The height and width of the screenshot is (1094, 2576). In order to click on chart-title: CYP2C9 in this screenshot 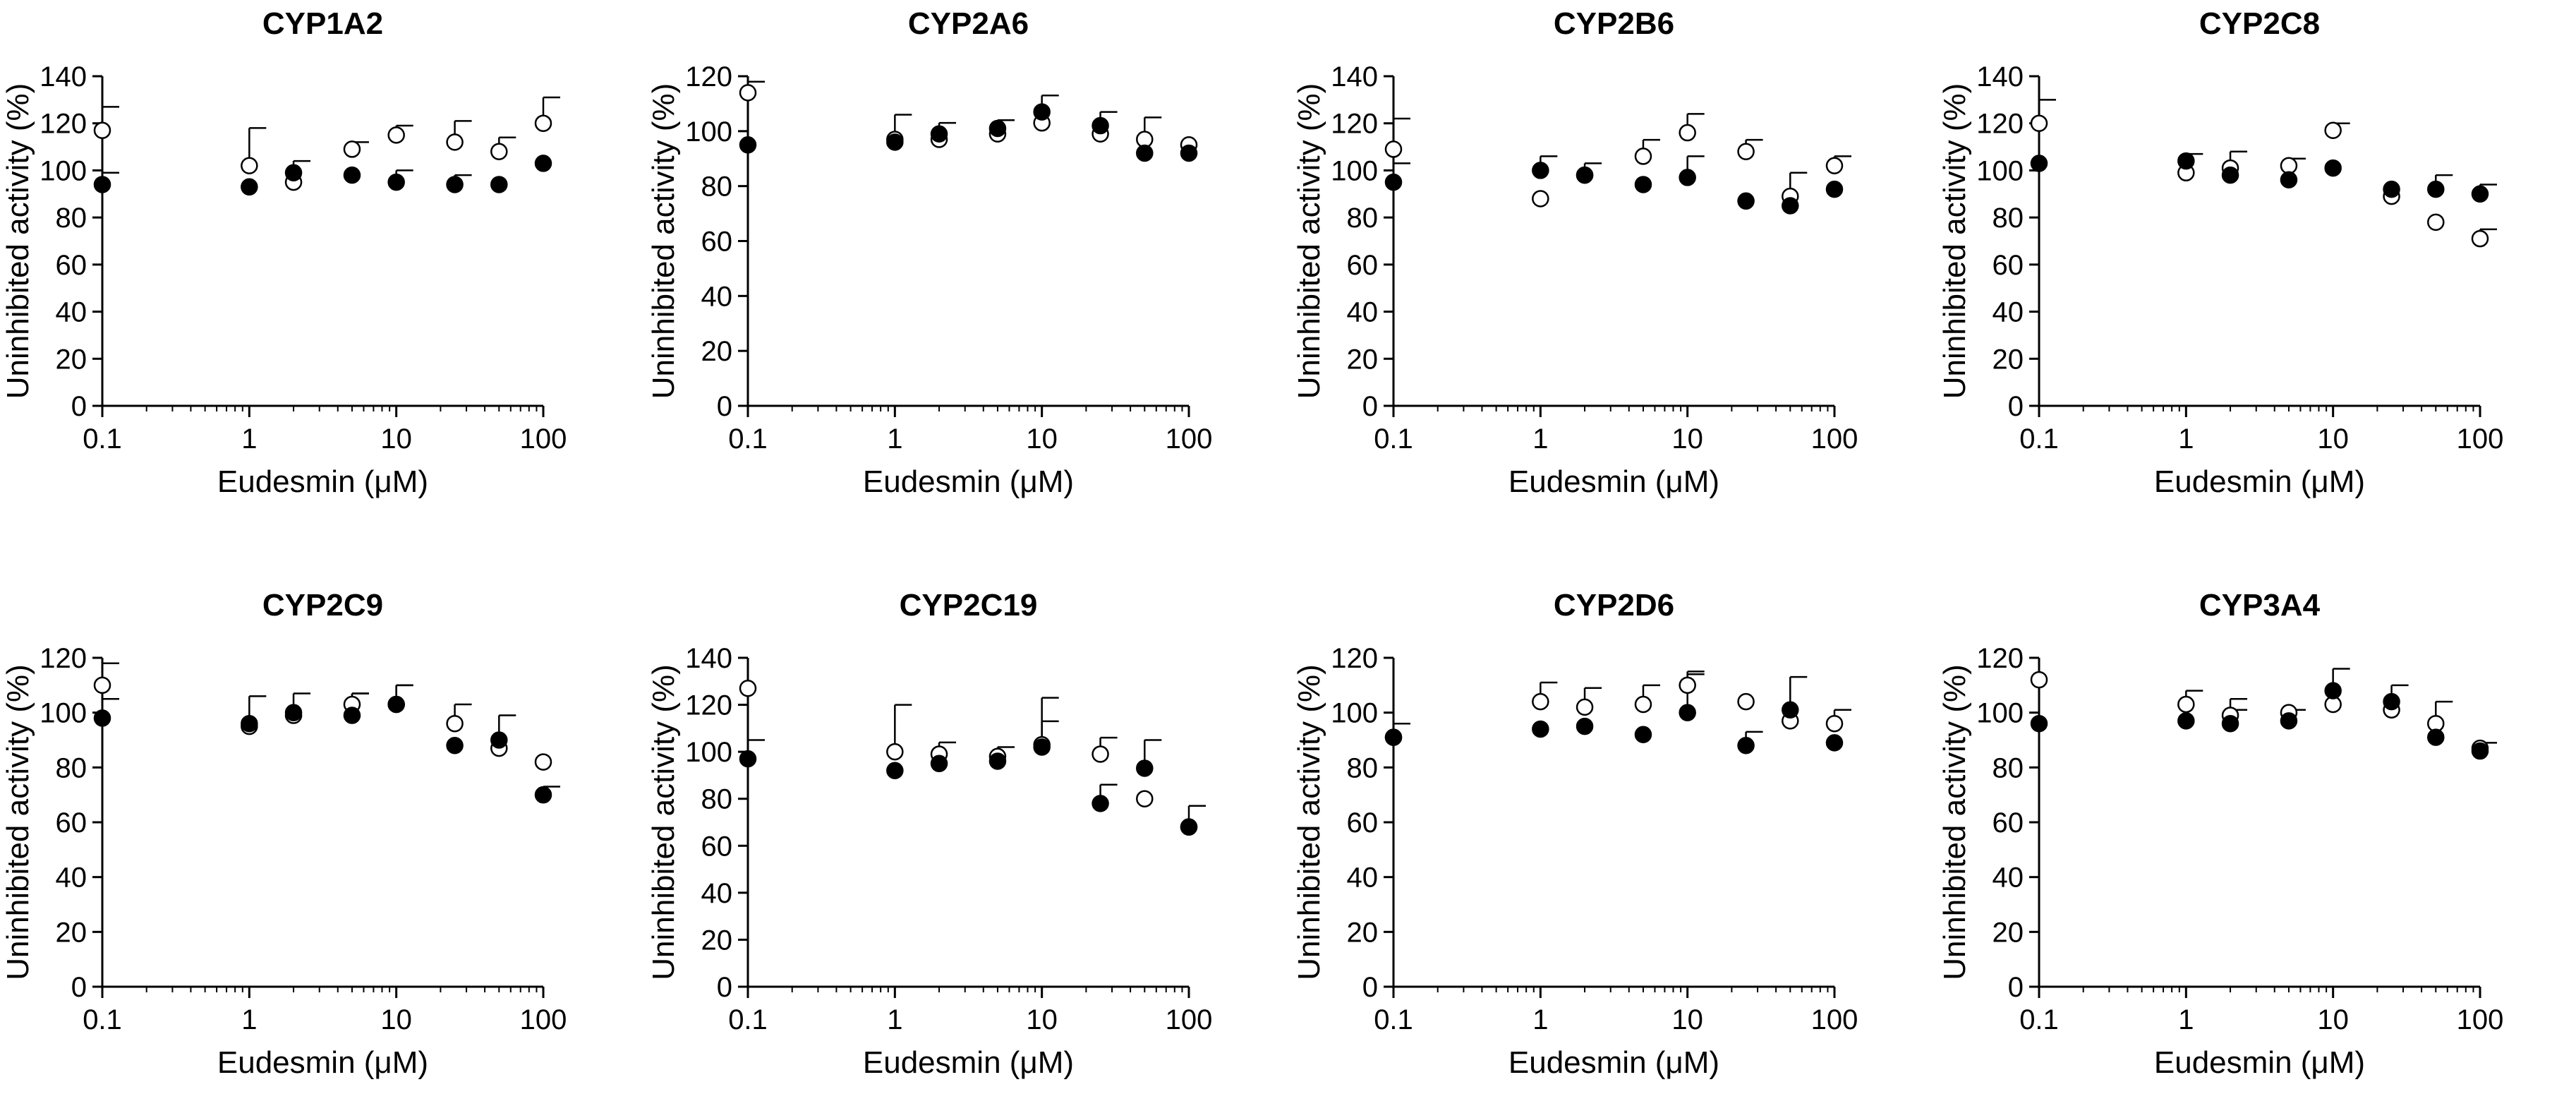, I will do `click(323, 605)`.